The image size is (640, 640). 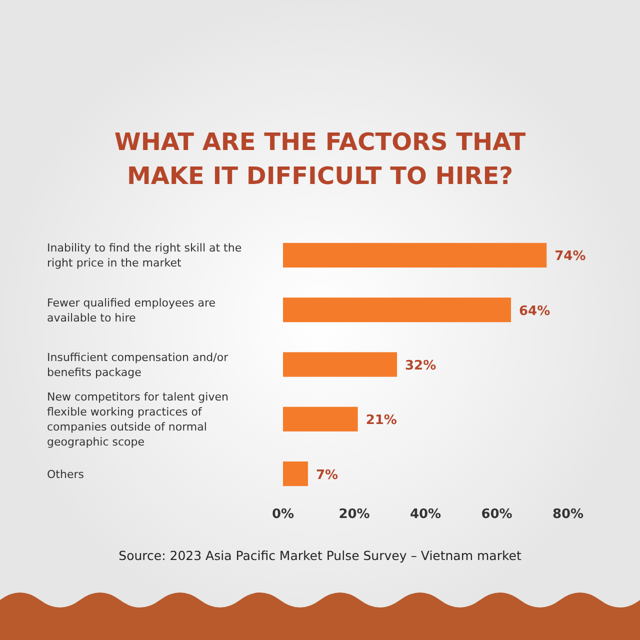 What do you see at coordinates (426, 514) in the screenshot?
I see `x-tick-label: 40%` at bounding box center [426, 514].